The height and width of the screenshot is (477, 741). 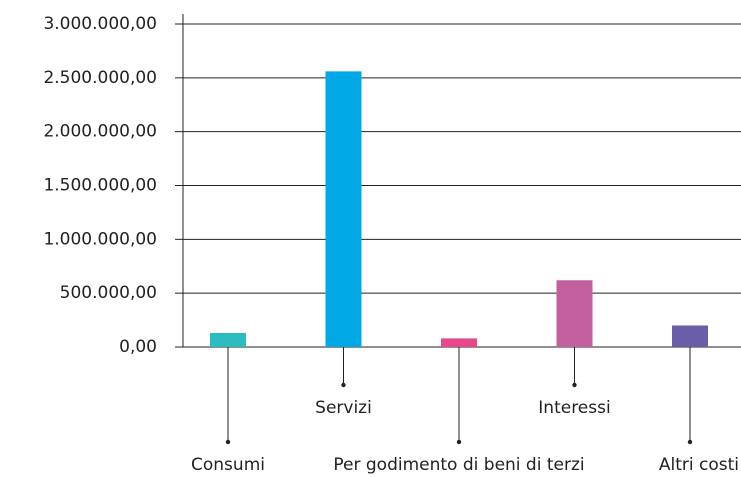 What do you see at coordinates (458, 465) in the screenshot?
I see `x-tick-label: Per godimento di beni di terzi` at bounding box center [458, 465].